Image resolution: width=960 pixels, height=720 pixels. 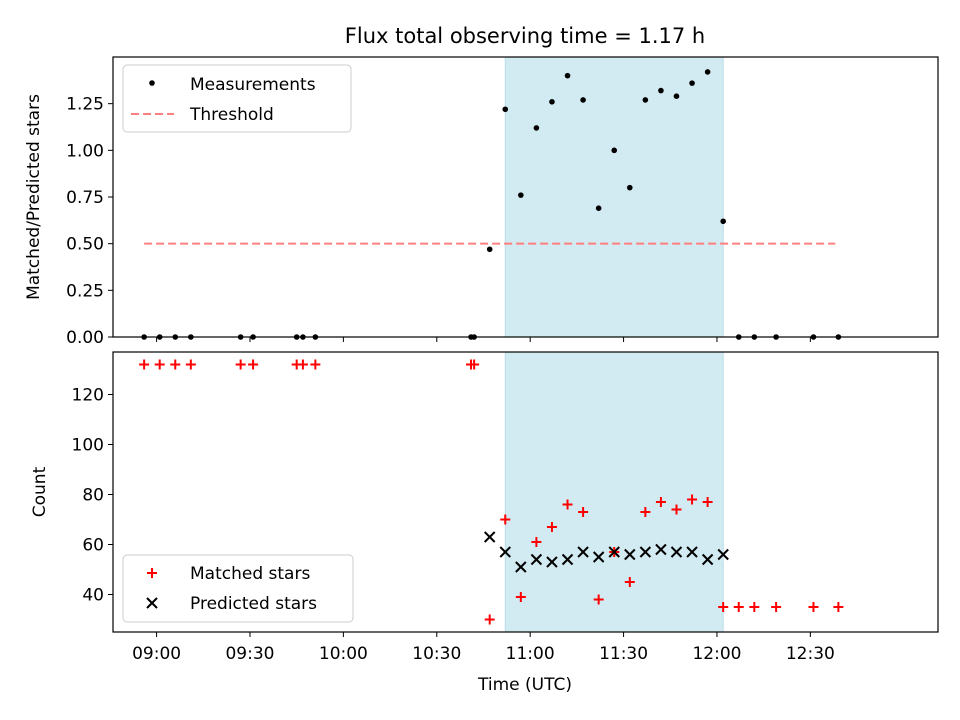 What do you see at coordinates (810, 654) in the screenshot?
I see `bottom-x-tick-label: 12:30` at bounding box center [810, 654].